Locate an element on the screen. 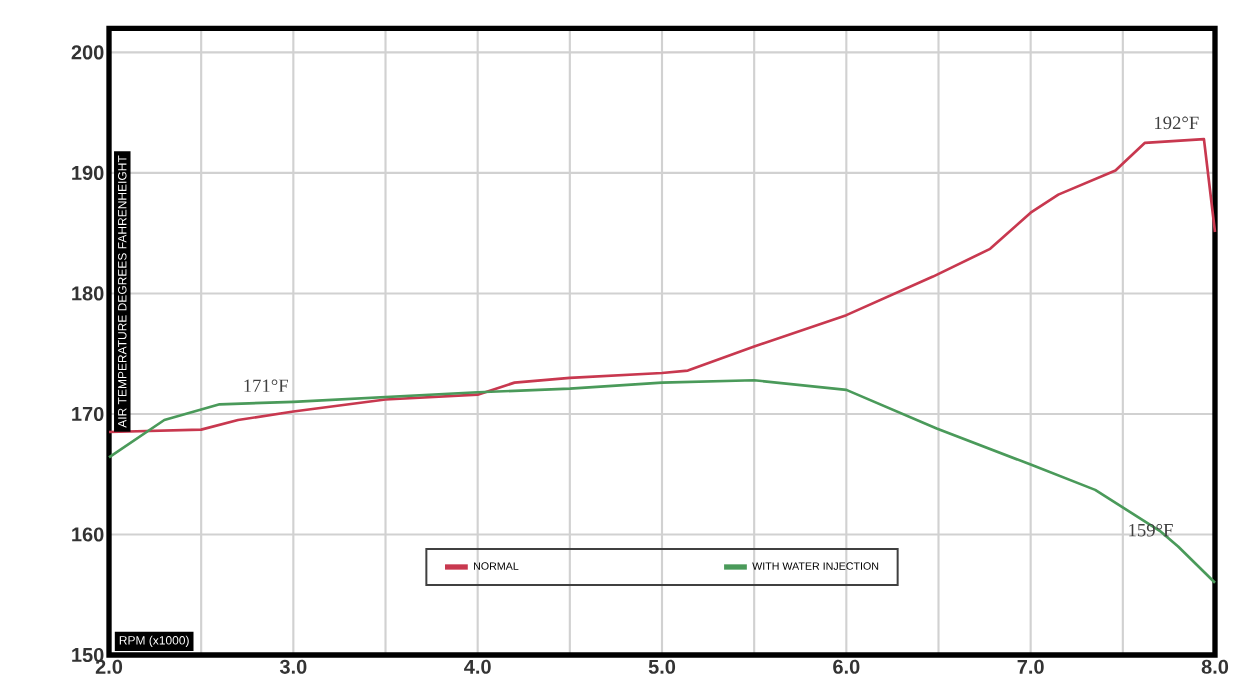 Image resolution: width=1238 pixels, height=692 pixels. y-tick-label: 180 is located at coordinates (88, 293).